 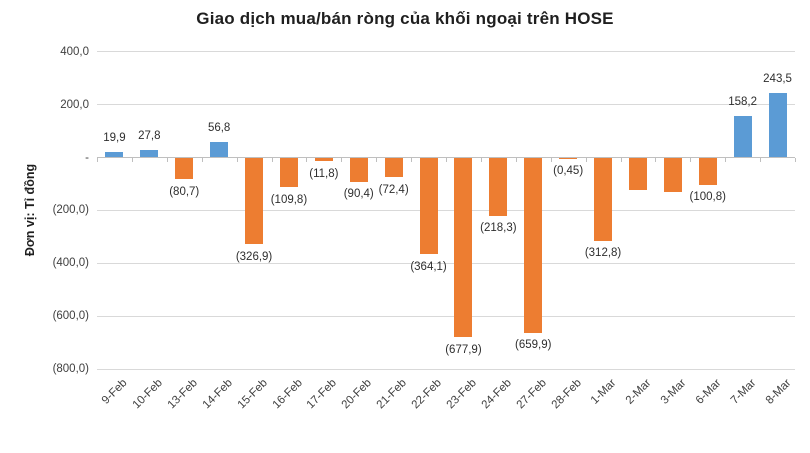 I want to click on bar-7-Mar, so click(x=742, y=136).